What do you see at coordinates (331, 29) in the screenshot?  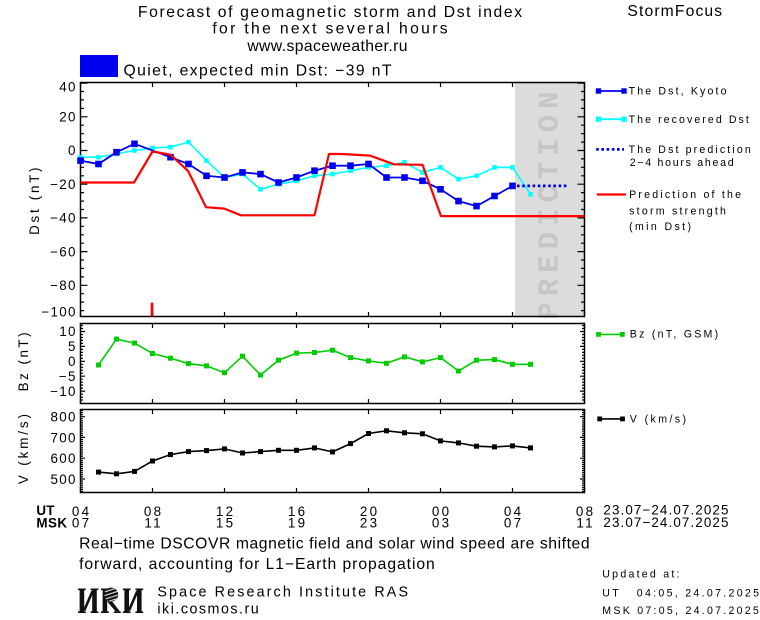 I see `svg-text: for the next several hours` at bounding box center [331, 29].